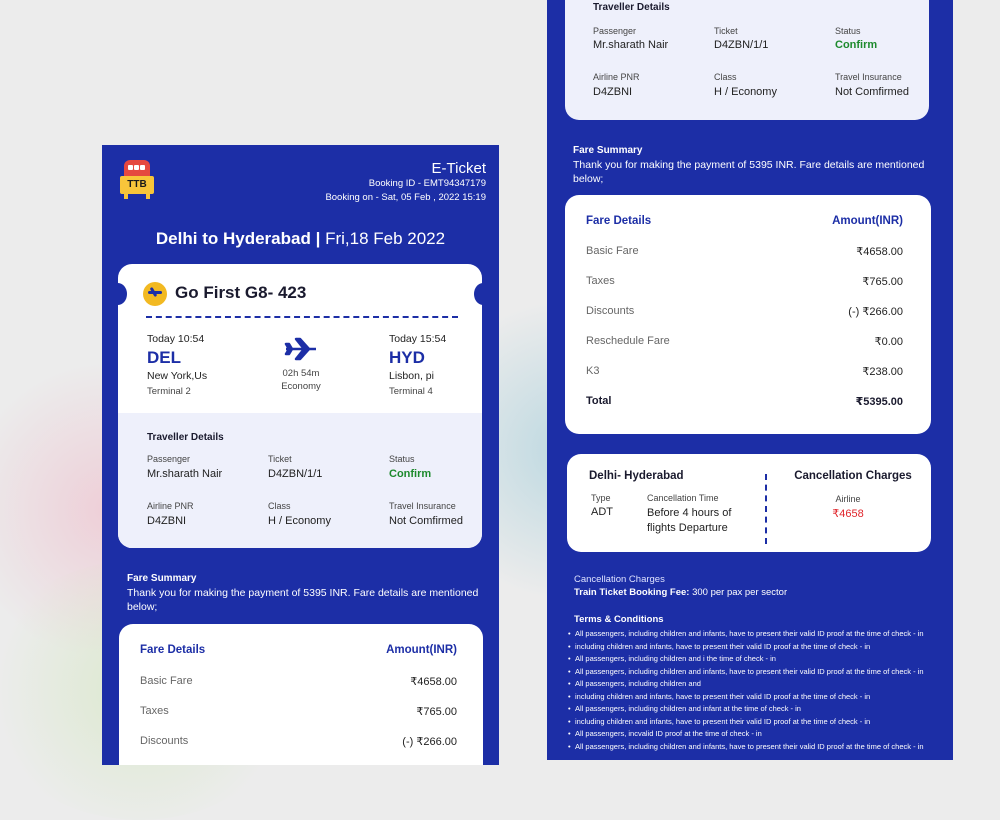  What do you see at coordinates (848, 499) in the screenshot?
I see `airline-charge-label: Airline` at bounding box center [848, 499].